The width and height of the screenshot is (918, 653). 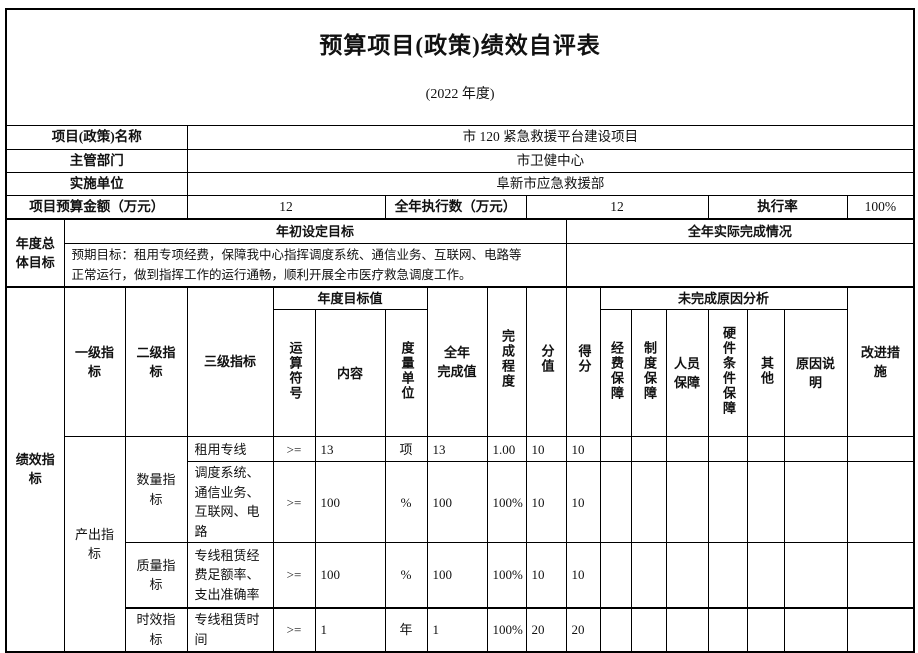 I want to click on header-operator: 运算符号, so click(x=294, y=373).